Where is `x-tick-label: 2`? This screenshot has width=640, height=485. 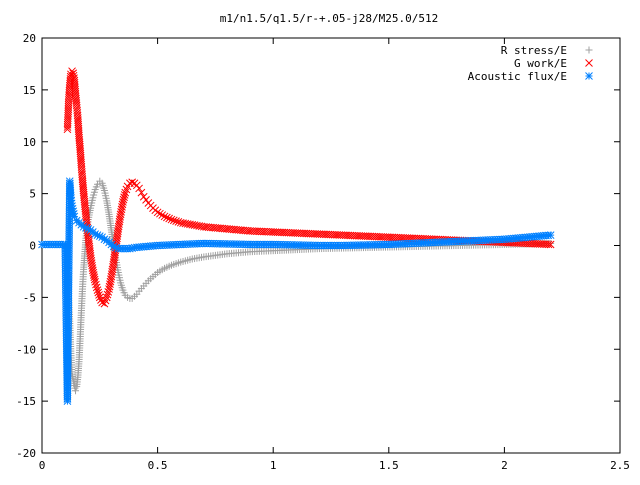
x-tick-label: 2 is located at coordinates (504, 465).